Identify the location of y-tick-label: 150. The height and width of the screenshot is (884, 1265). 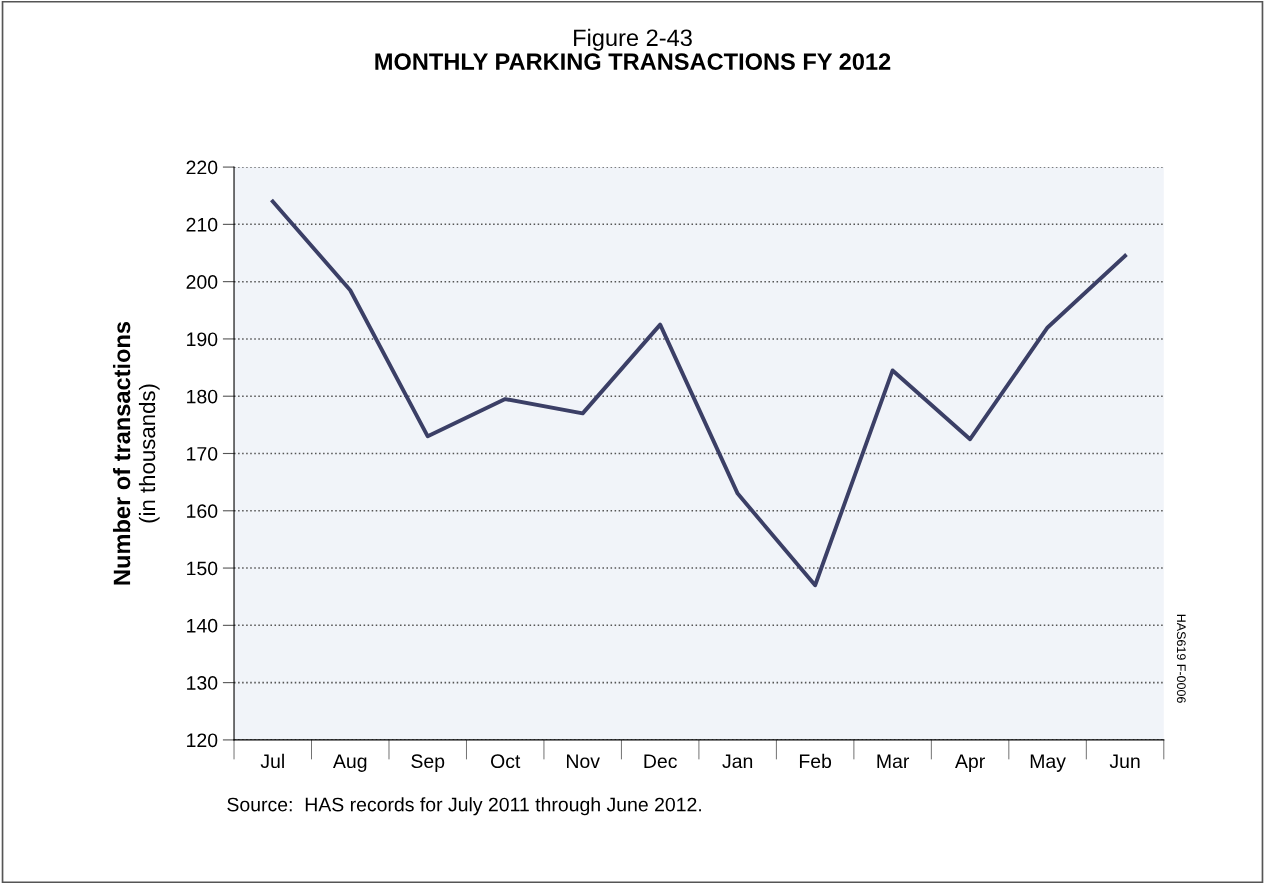
(202, 568).